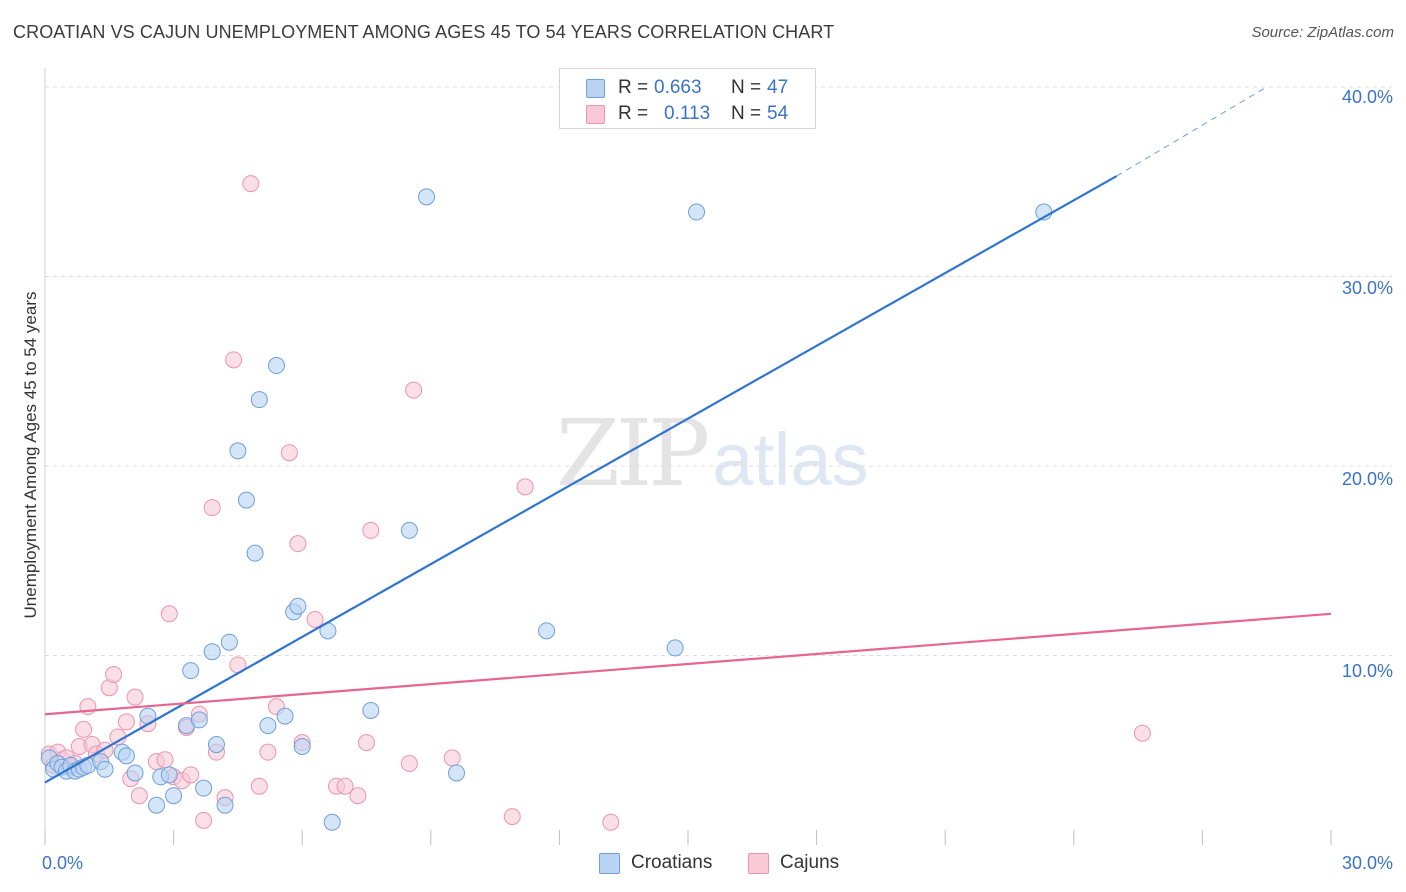 The width and height of the screenshot is (1406, 892). I want to click on y-tick-label: 30.0%, so click(1367, 288).